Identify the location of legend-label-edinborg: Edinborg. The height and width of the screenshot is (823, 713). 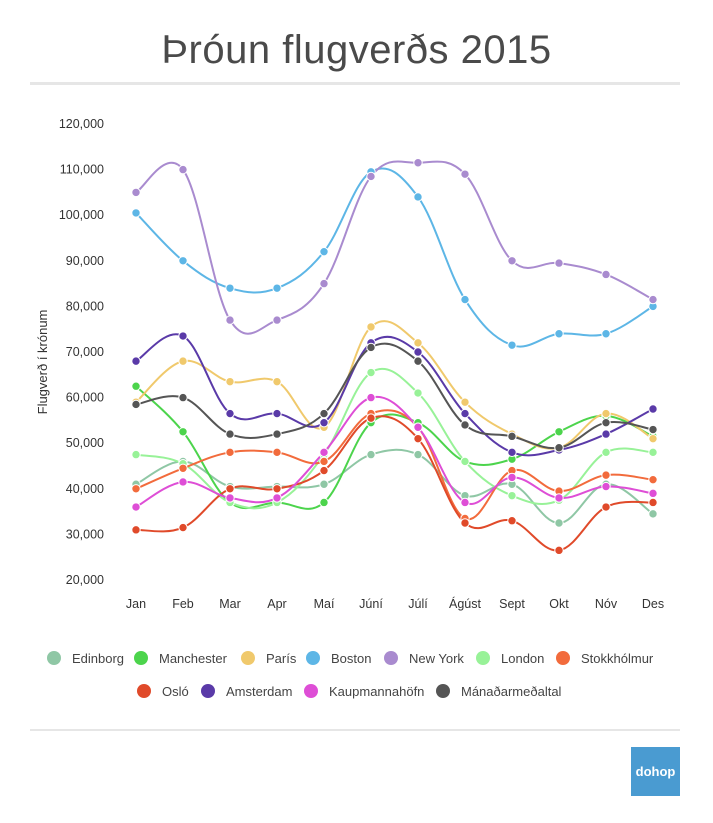
(98, 658).